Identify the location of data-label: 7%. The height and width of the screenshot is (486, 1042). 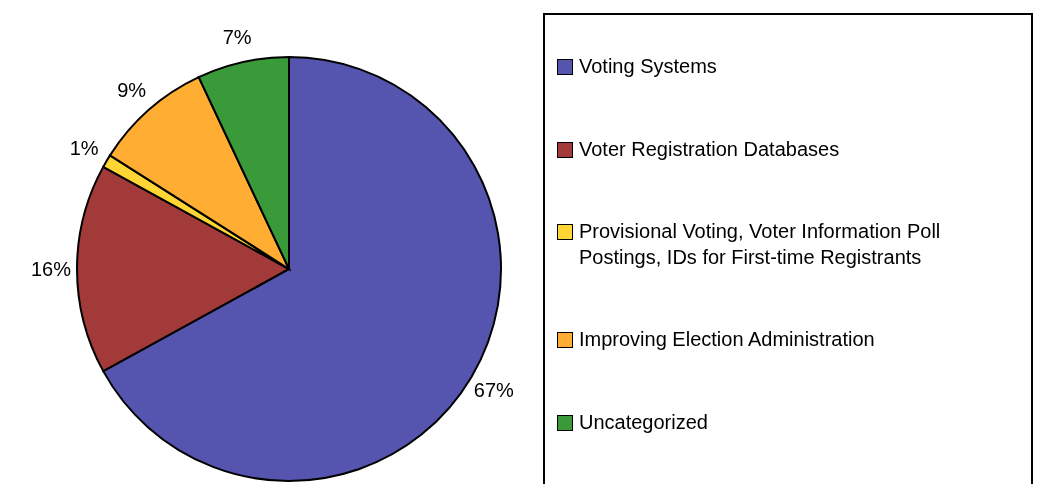
(237, 36).